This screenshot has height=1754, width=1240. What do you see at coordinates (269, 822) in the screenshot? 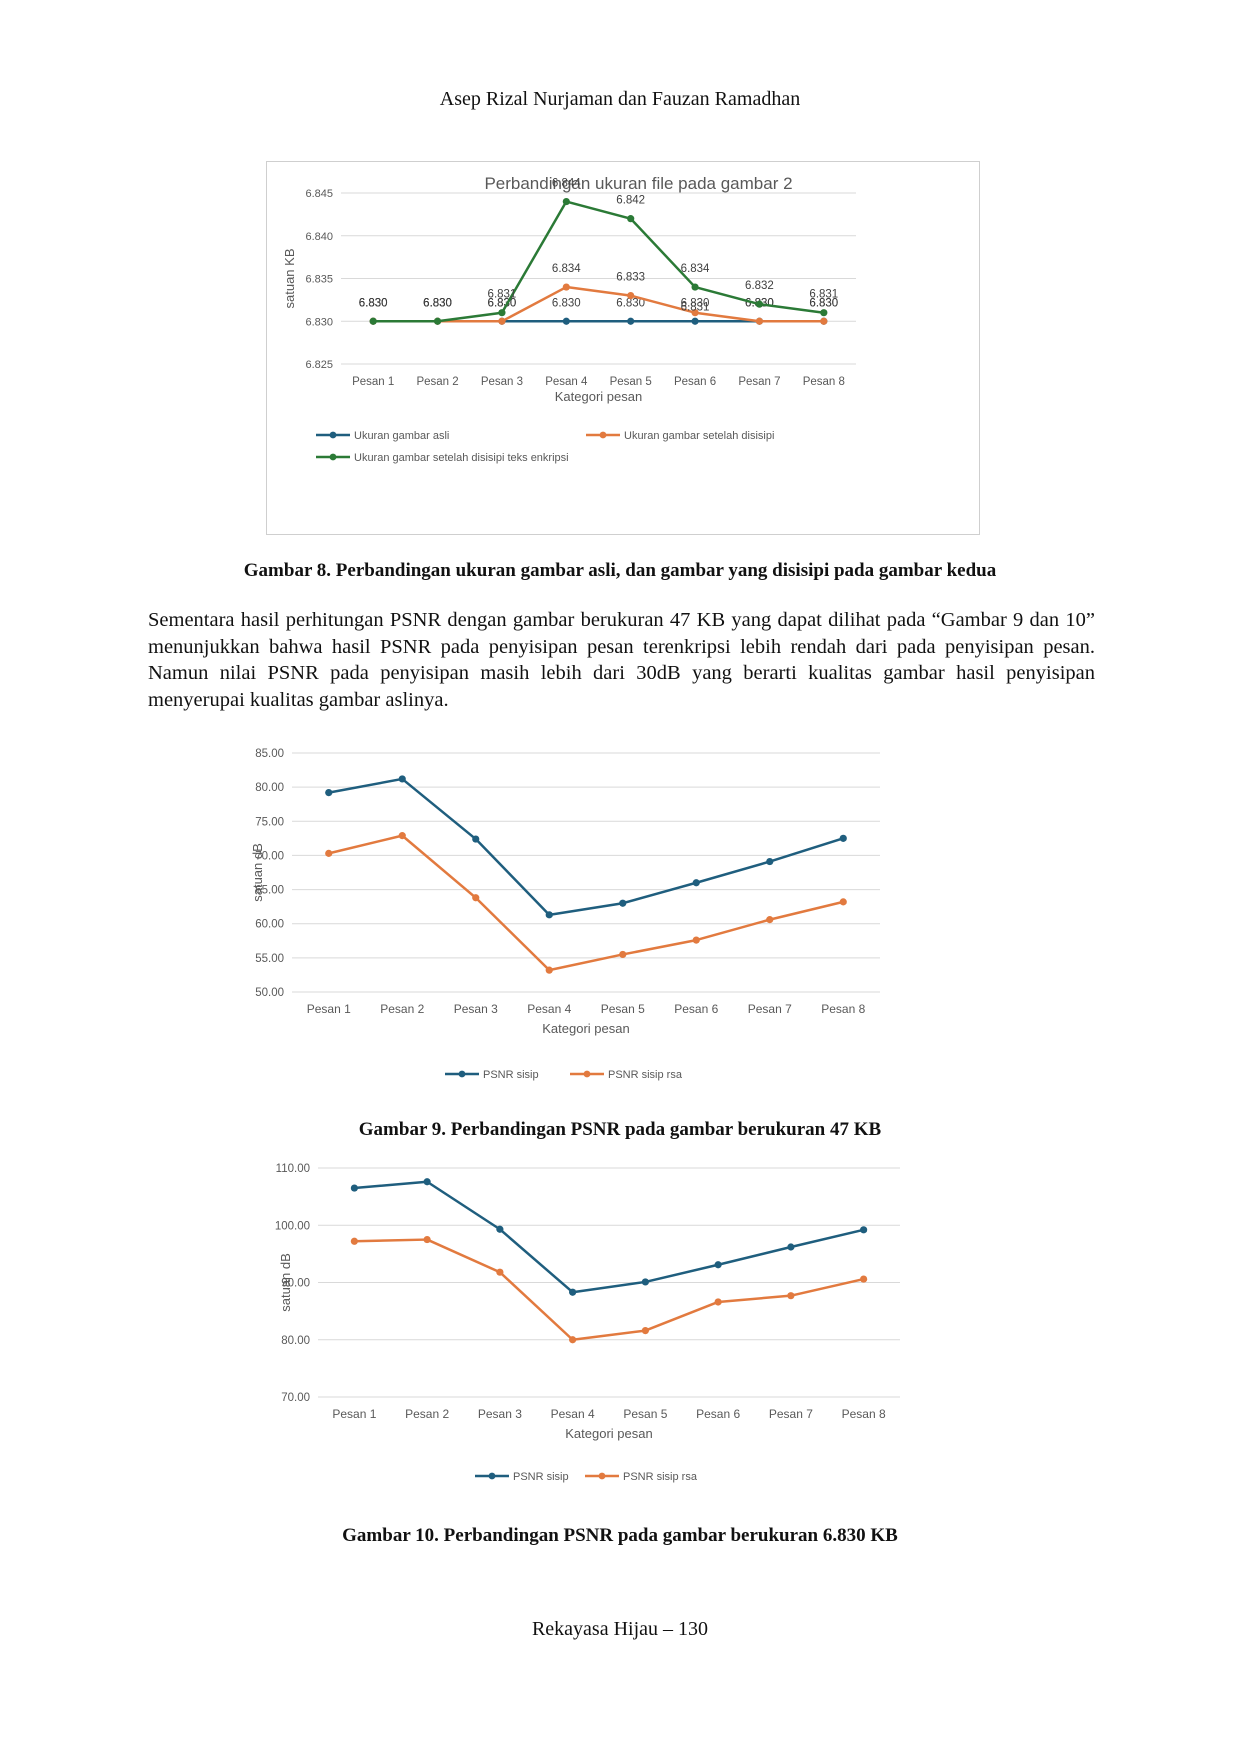
I see `y-tick-label: 75.00` at bounding box center [269, 822].